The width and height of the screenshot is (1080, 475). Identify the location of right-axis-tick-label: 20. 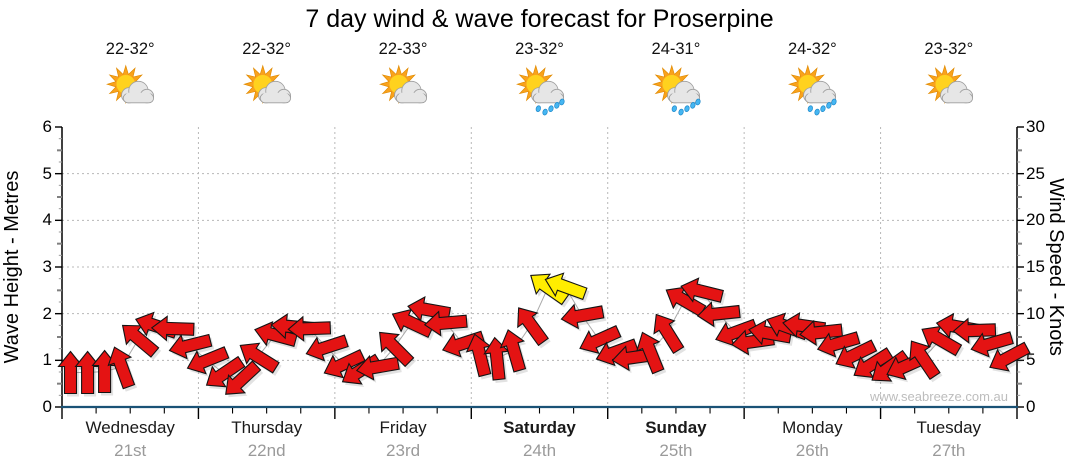
(1035, 220).